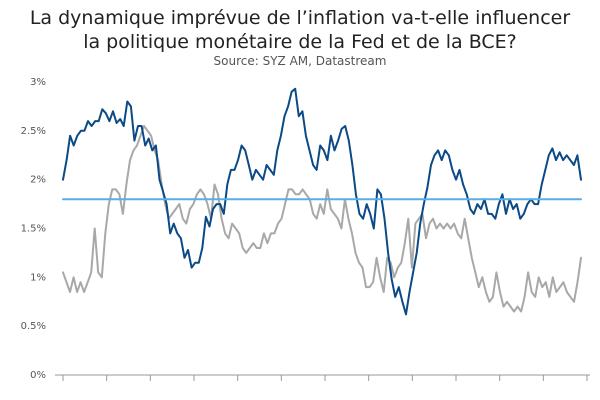 The width and height of the screenshot is (600, 400). What do you see at coordinates (322, 377) in the screenshot?
I see `x-axis` at bounding box center [322, 377].